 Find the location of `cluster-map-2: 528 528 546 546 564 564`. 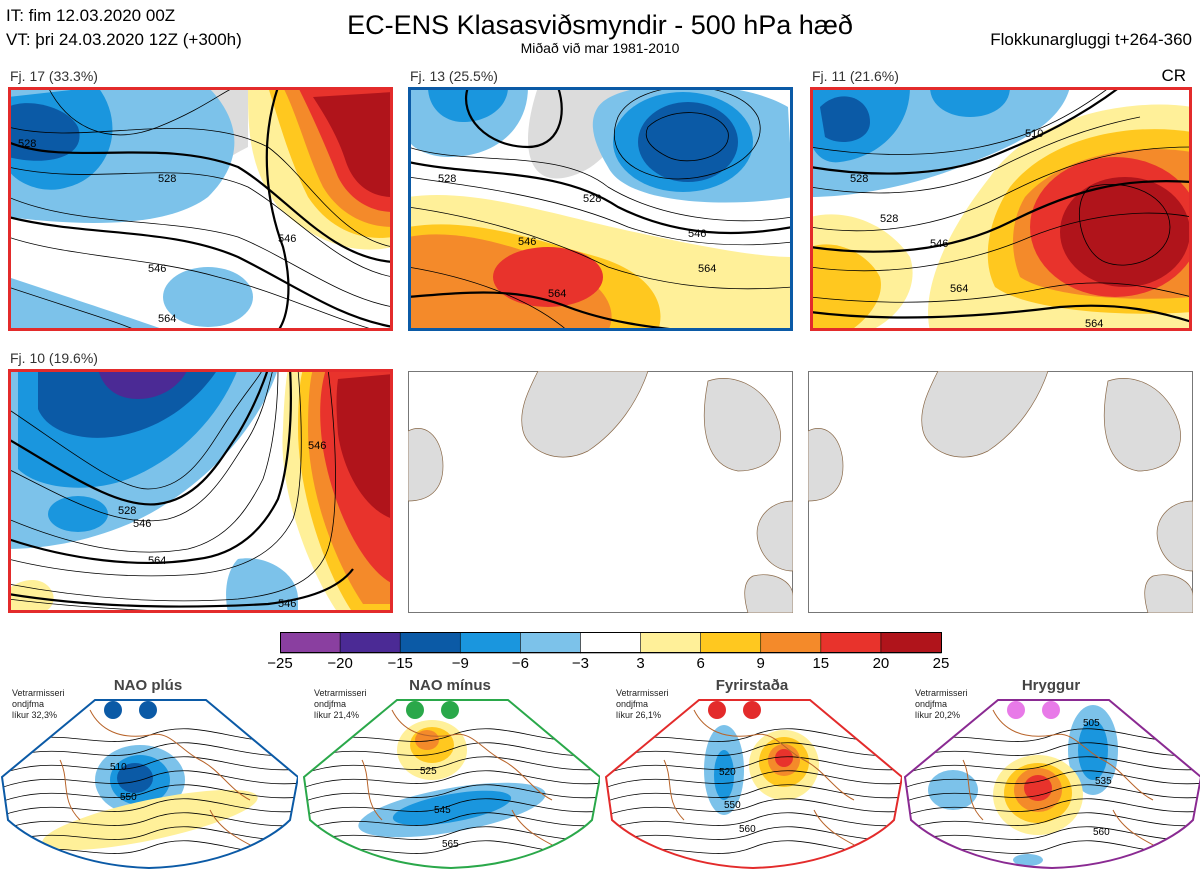

cluster-map-2: 528 528 546 546 564 564 is located at coordinates (600, 209).